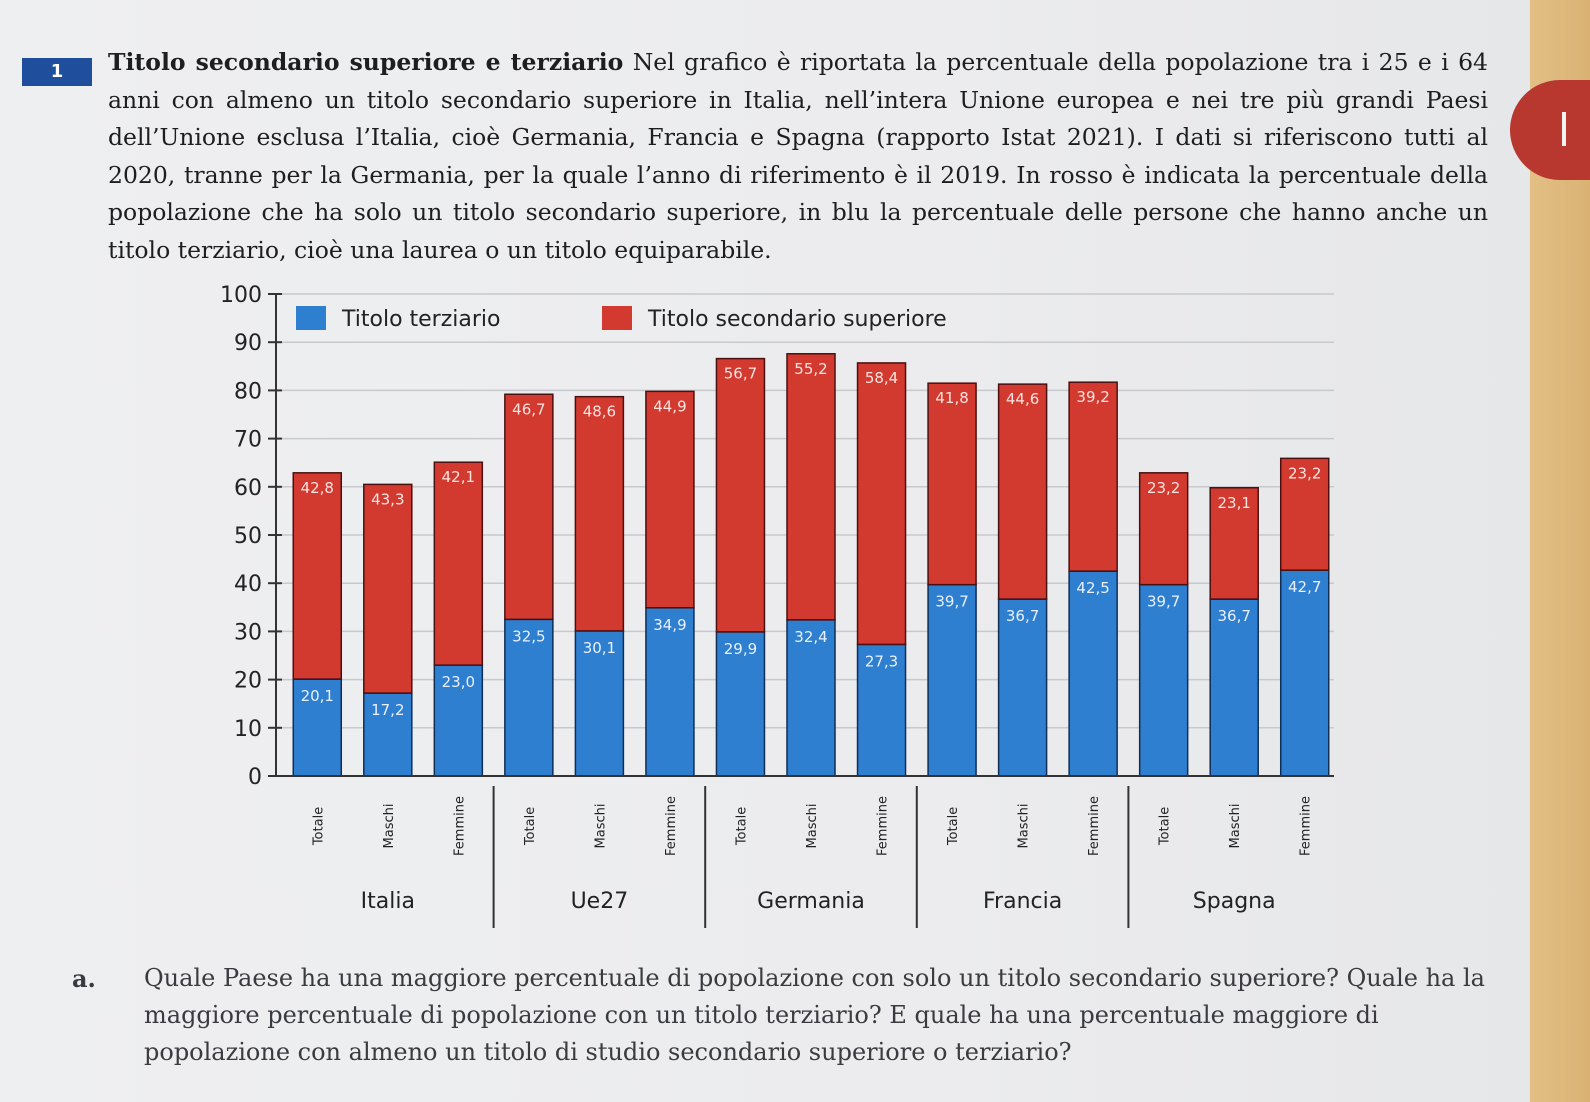 The height and width of the screenshot is (1102, 1590). What do you see at coordinates (1560, 551) in the screenshot?
I see `page-edge-strip` at bounding box center [1560, 551].